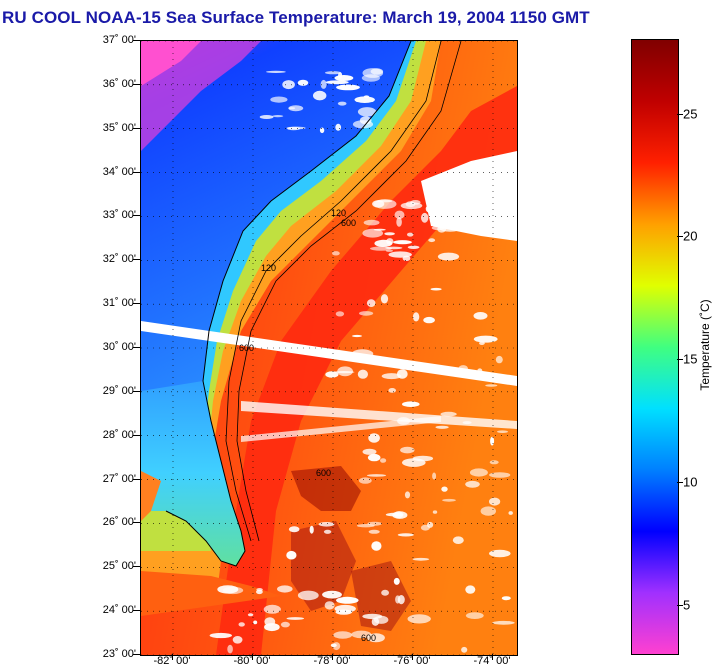  Describe the element at coordinates (326, 488) in the screenshot. I see `bahamas` at that location.